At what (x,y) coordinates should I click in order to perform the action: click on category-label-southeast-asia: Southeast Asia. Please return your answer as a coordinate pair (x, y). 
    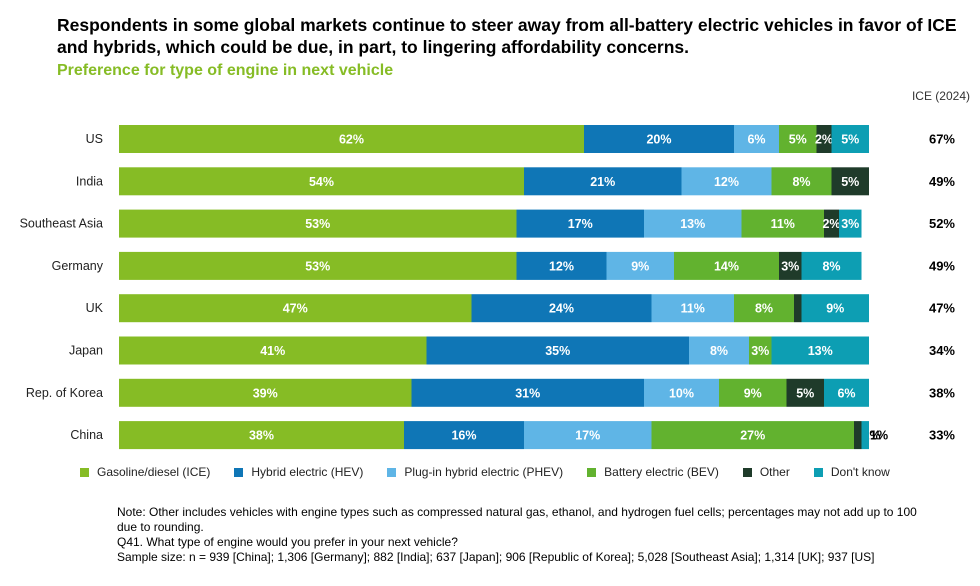
    Looking at the image, I should click on (61, 224).